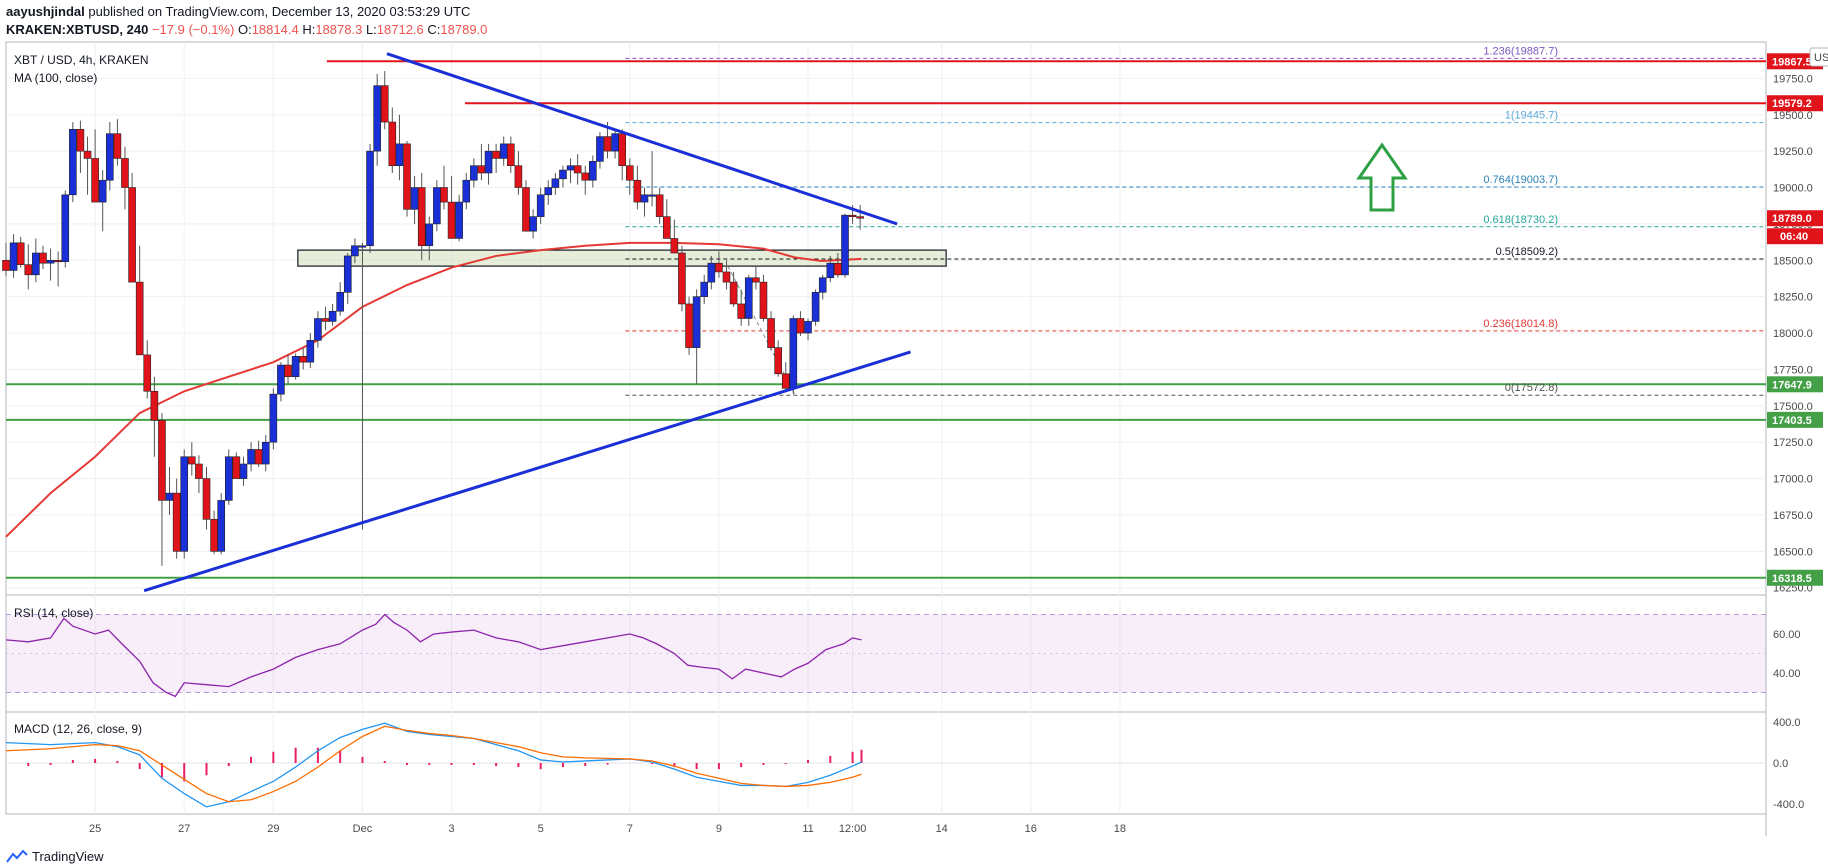 The height and width of the screenshot is (868, 1828). Describe the element at coordinates (1793, 443) in the screenshot. I see `price-tick-label: 17250.0` at that location.